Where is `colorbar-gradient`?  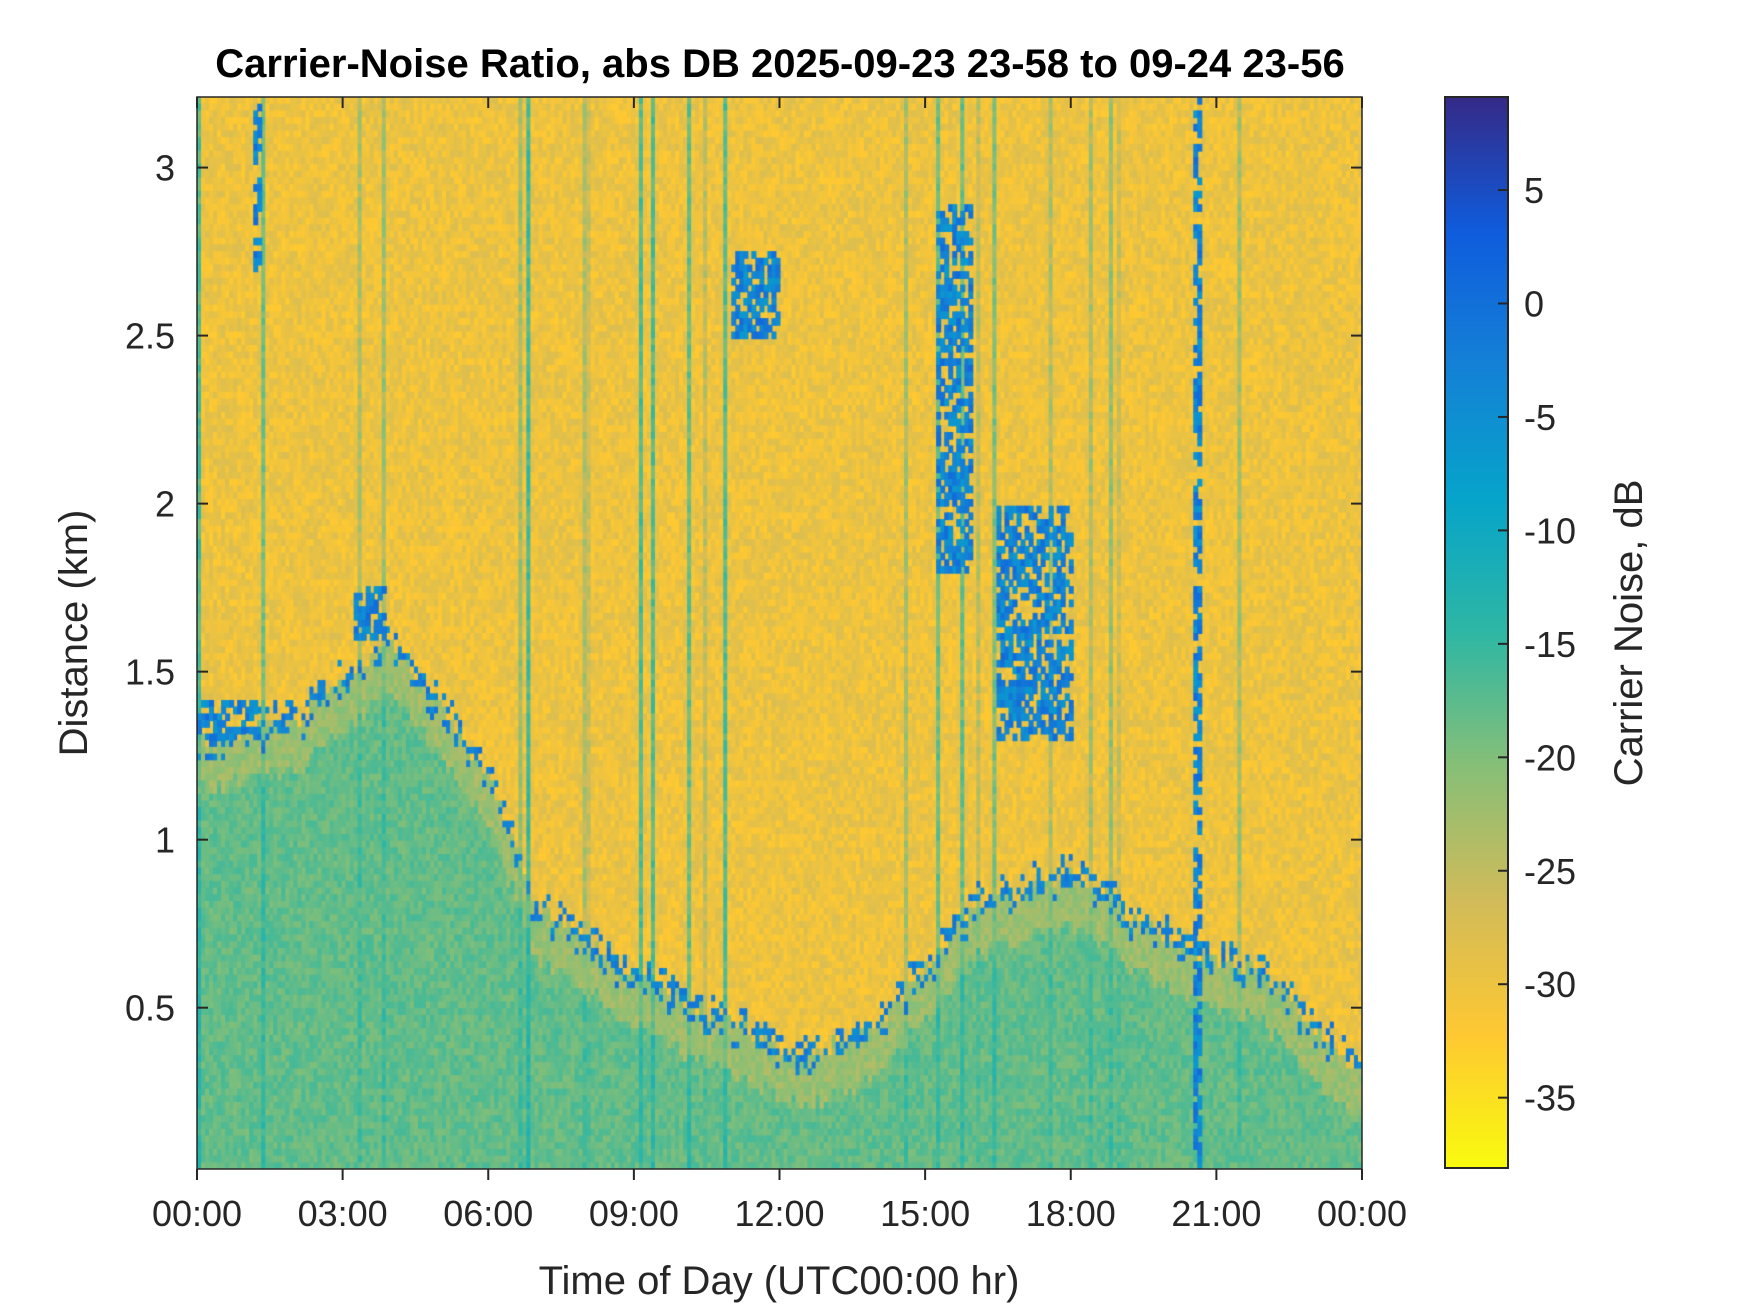 colorbar-gradient is located at coordinates (1476, 632).